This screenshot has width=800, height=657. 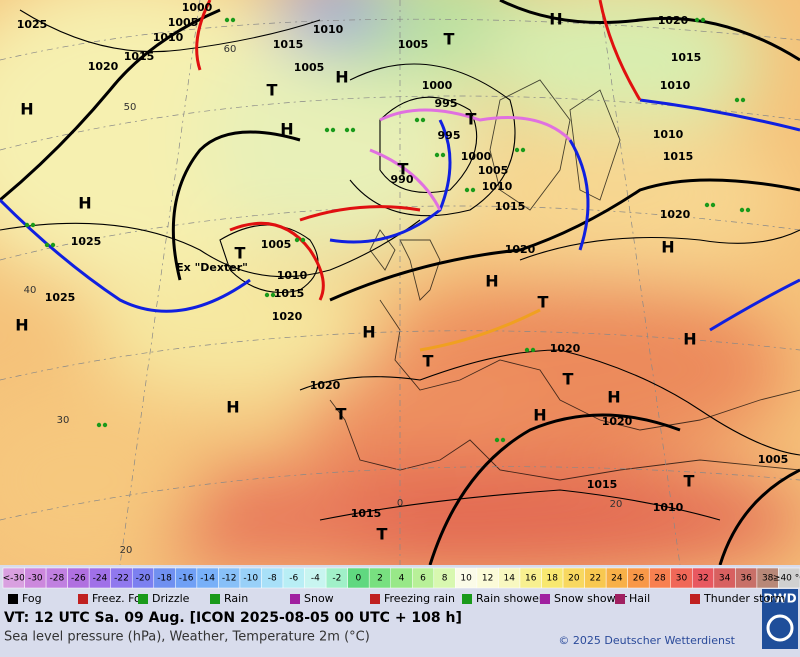 I want to click on pressure-label: 1000, so click(x=437, y=85).